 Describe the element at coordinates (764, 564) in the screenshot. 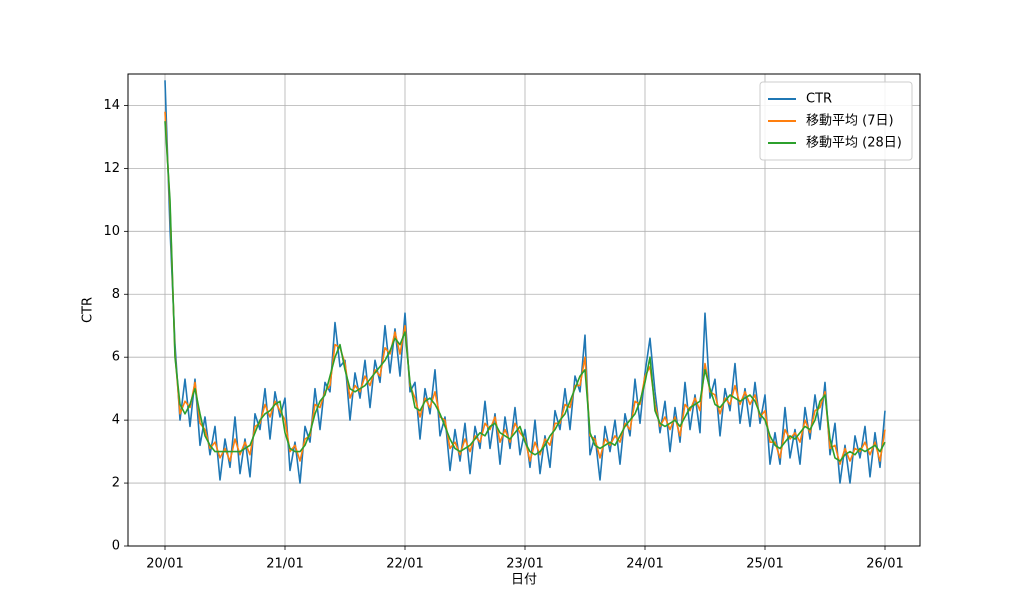

I see `x-tick-label: 25/01` at that location.